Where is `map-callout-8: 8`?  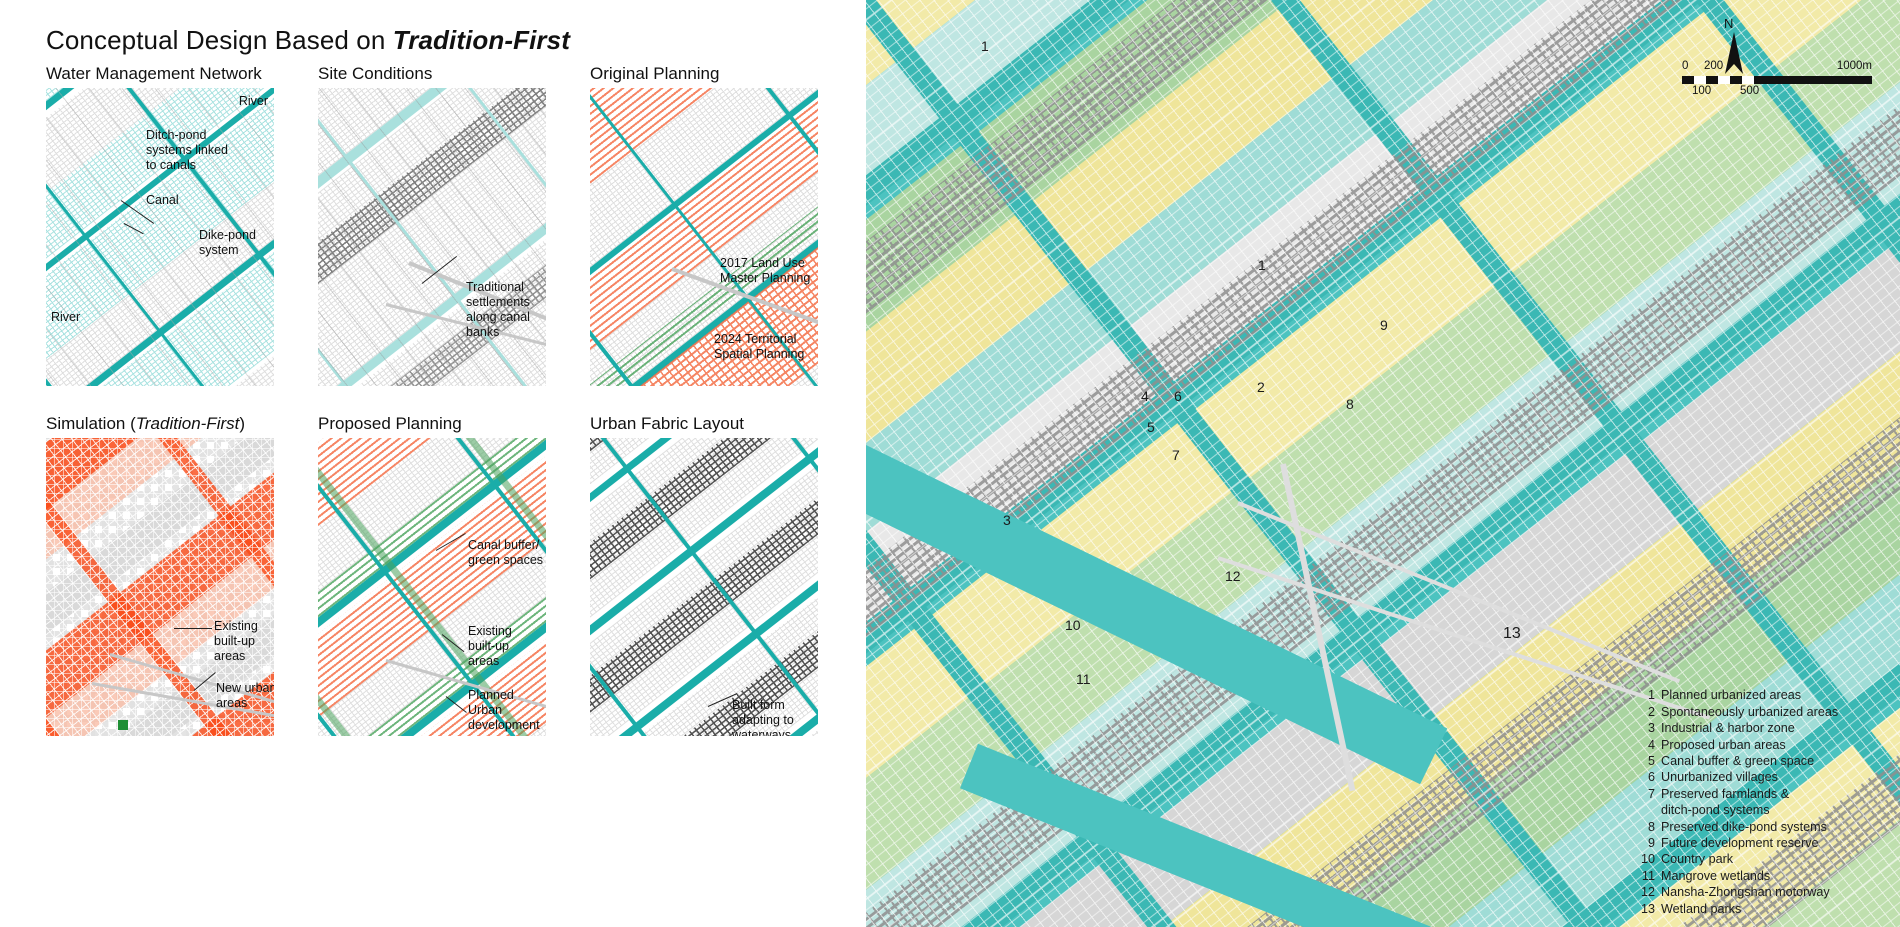
map-callout-8: 8 is located at coordinates (1350, 404).